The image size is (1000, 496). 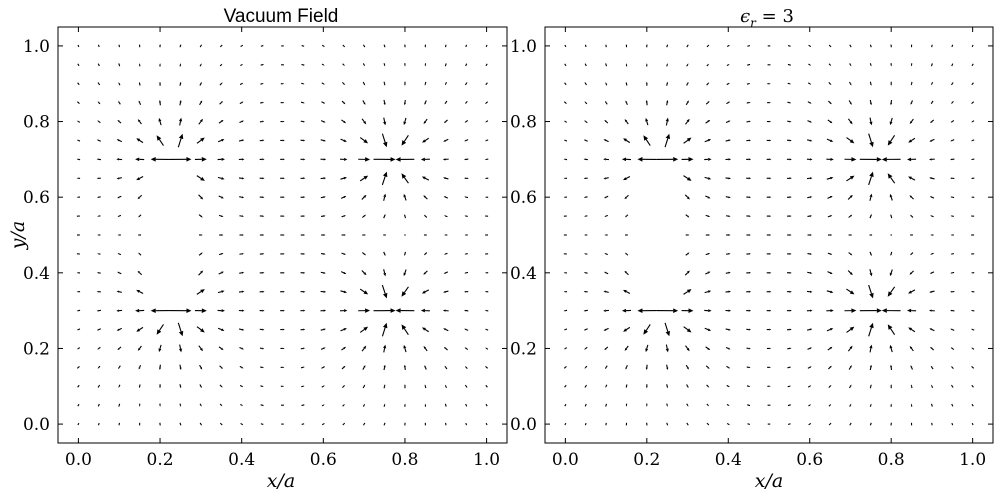 What do you see at coordinates (809, 460) in the screenshot?
I see `x-tick-label: 0.6` at bounding box center [809, 460].